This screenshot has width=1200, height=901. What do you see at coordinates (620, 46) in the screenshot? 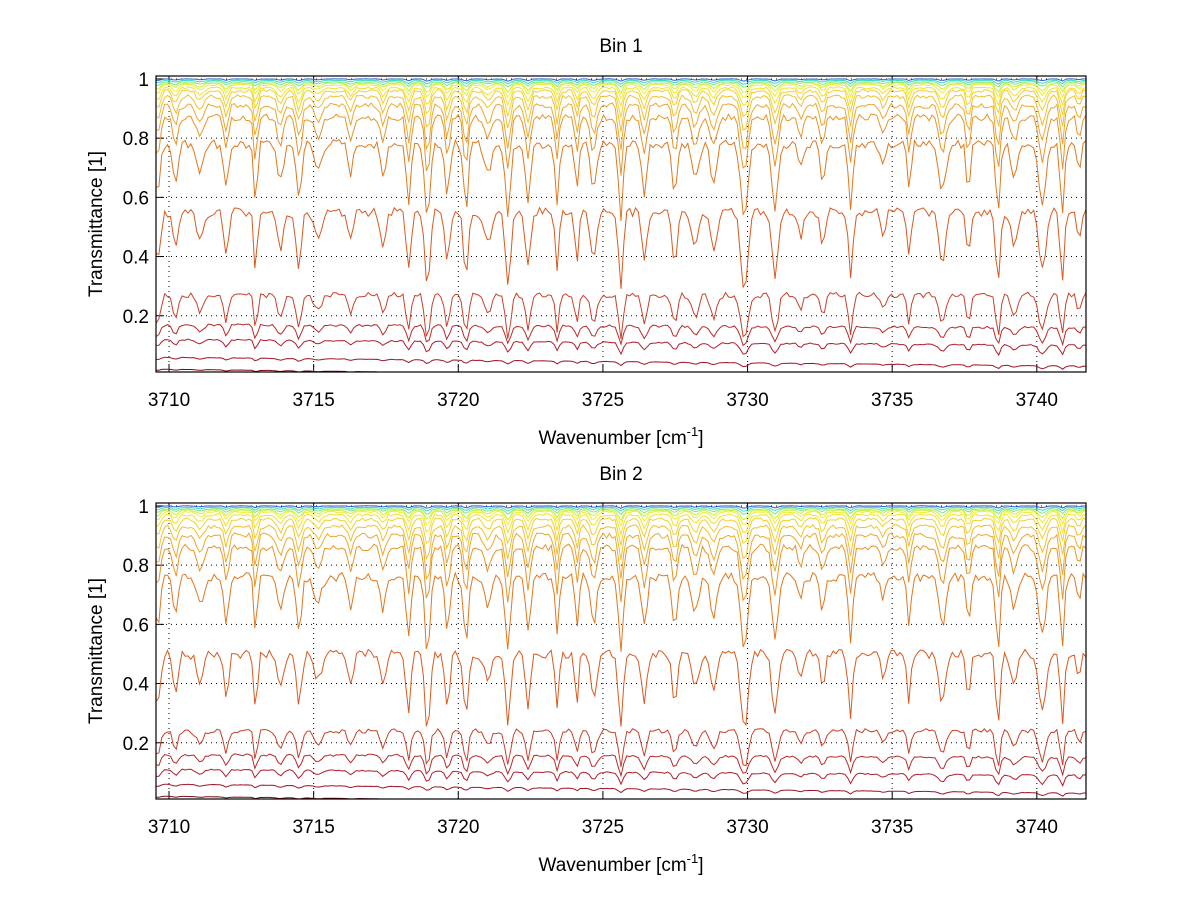
I see `chart-title: Bin 1` at bounding box center [620, 46].